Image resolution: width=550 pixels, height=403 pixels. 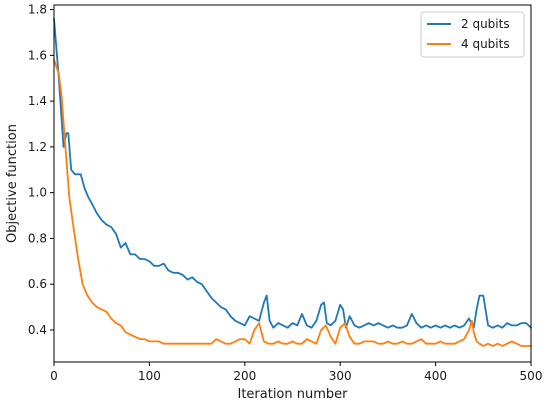 What do you see at coordinates (37, 238) in the screenshot?
I see `y-tick-label: 0.8` at bounding box center [37, 238].